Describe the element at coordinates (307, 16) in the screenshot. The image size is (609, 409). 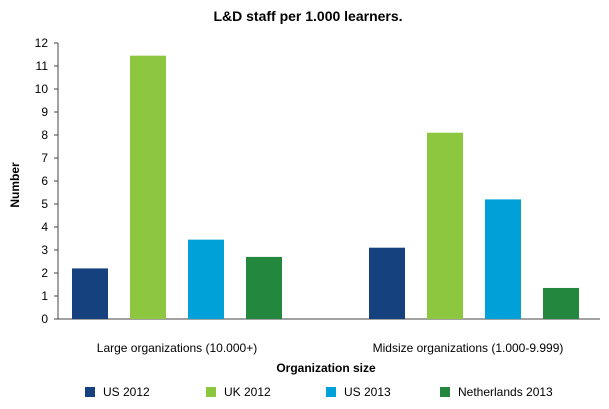
I see `chart-title: L&D staff per 1.000 learners.` at that location.